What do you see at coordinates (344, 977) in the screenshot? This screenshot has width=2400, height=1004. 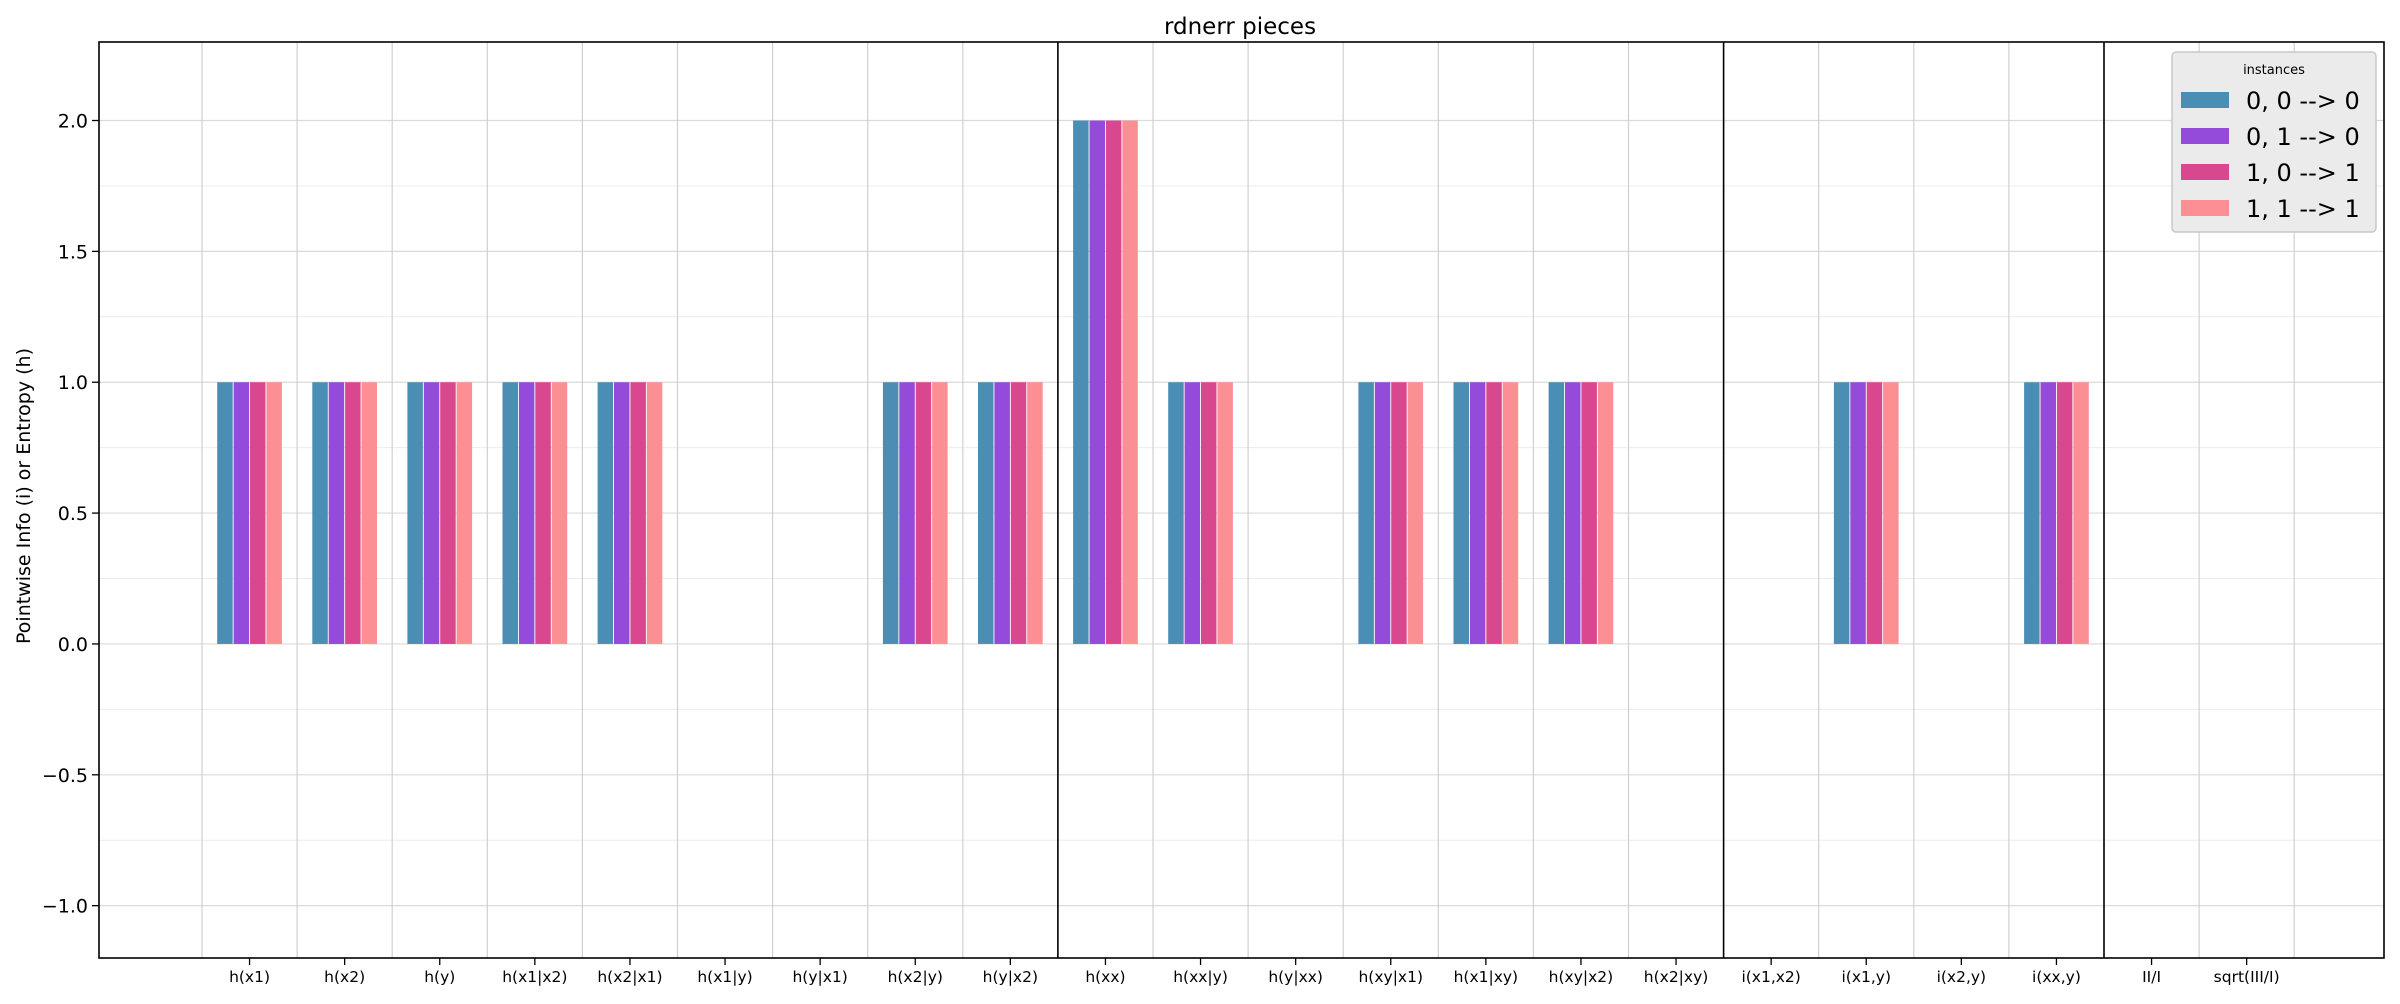 I see `x-tick-label: h(x2)` at bounding box center [344, 977].